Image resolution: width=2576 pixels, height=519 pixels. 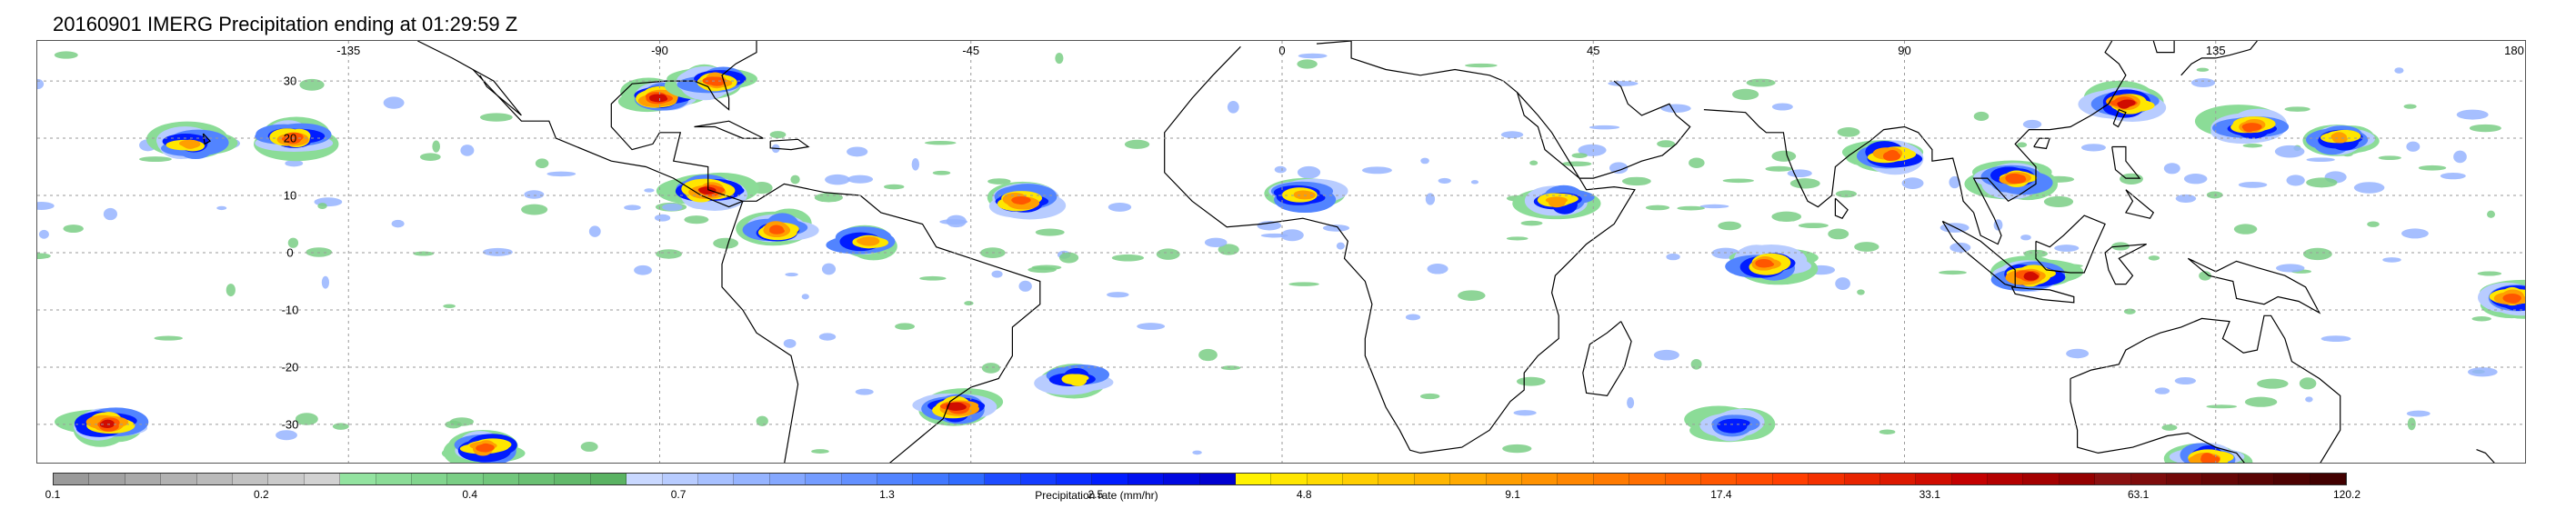 I want to click on colorbar-tick-label: 17.4, so click(x=1721, y=494).